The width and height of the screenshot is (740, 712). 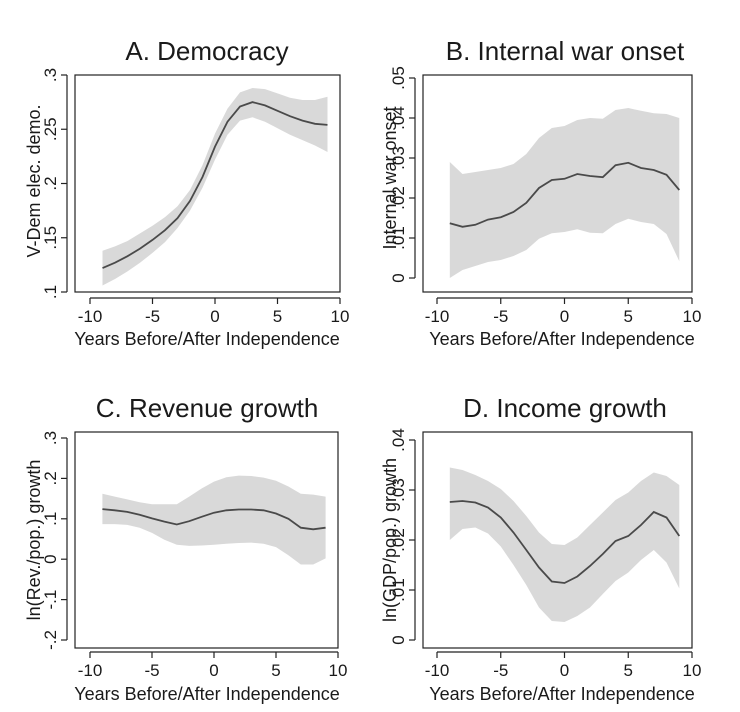 What do you see at coordinates (50, 600) in the screenshot?
I see `y-tick-label: -.1` at bounding box center [50, 600].